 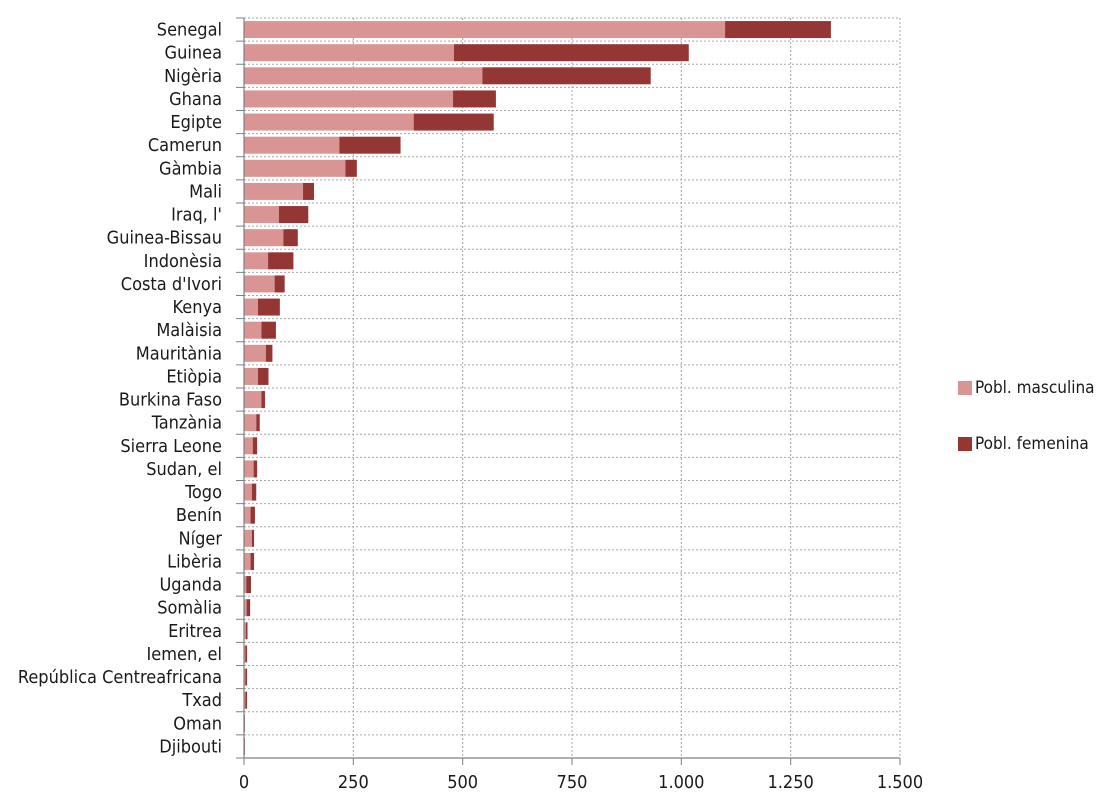 I want to click on x-tick-label: 0, so click(x=244, y=782).